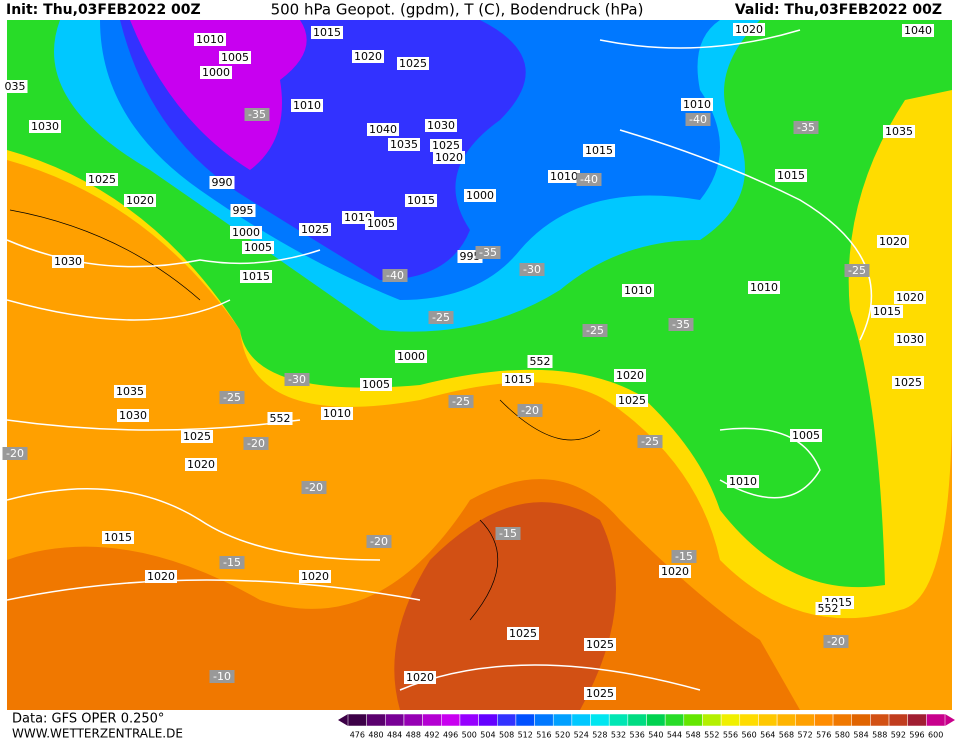 The width and height of the screenshot is (959, 741). What do you see at coordinates (525, 735) in the screenshot?
I see `colorbar-label: 512` at bounding box center [525, 735].